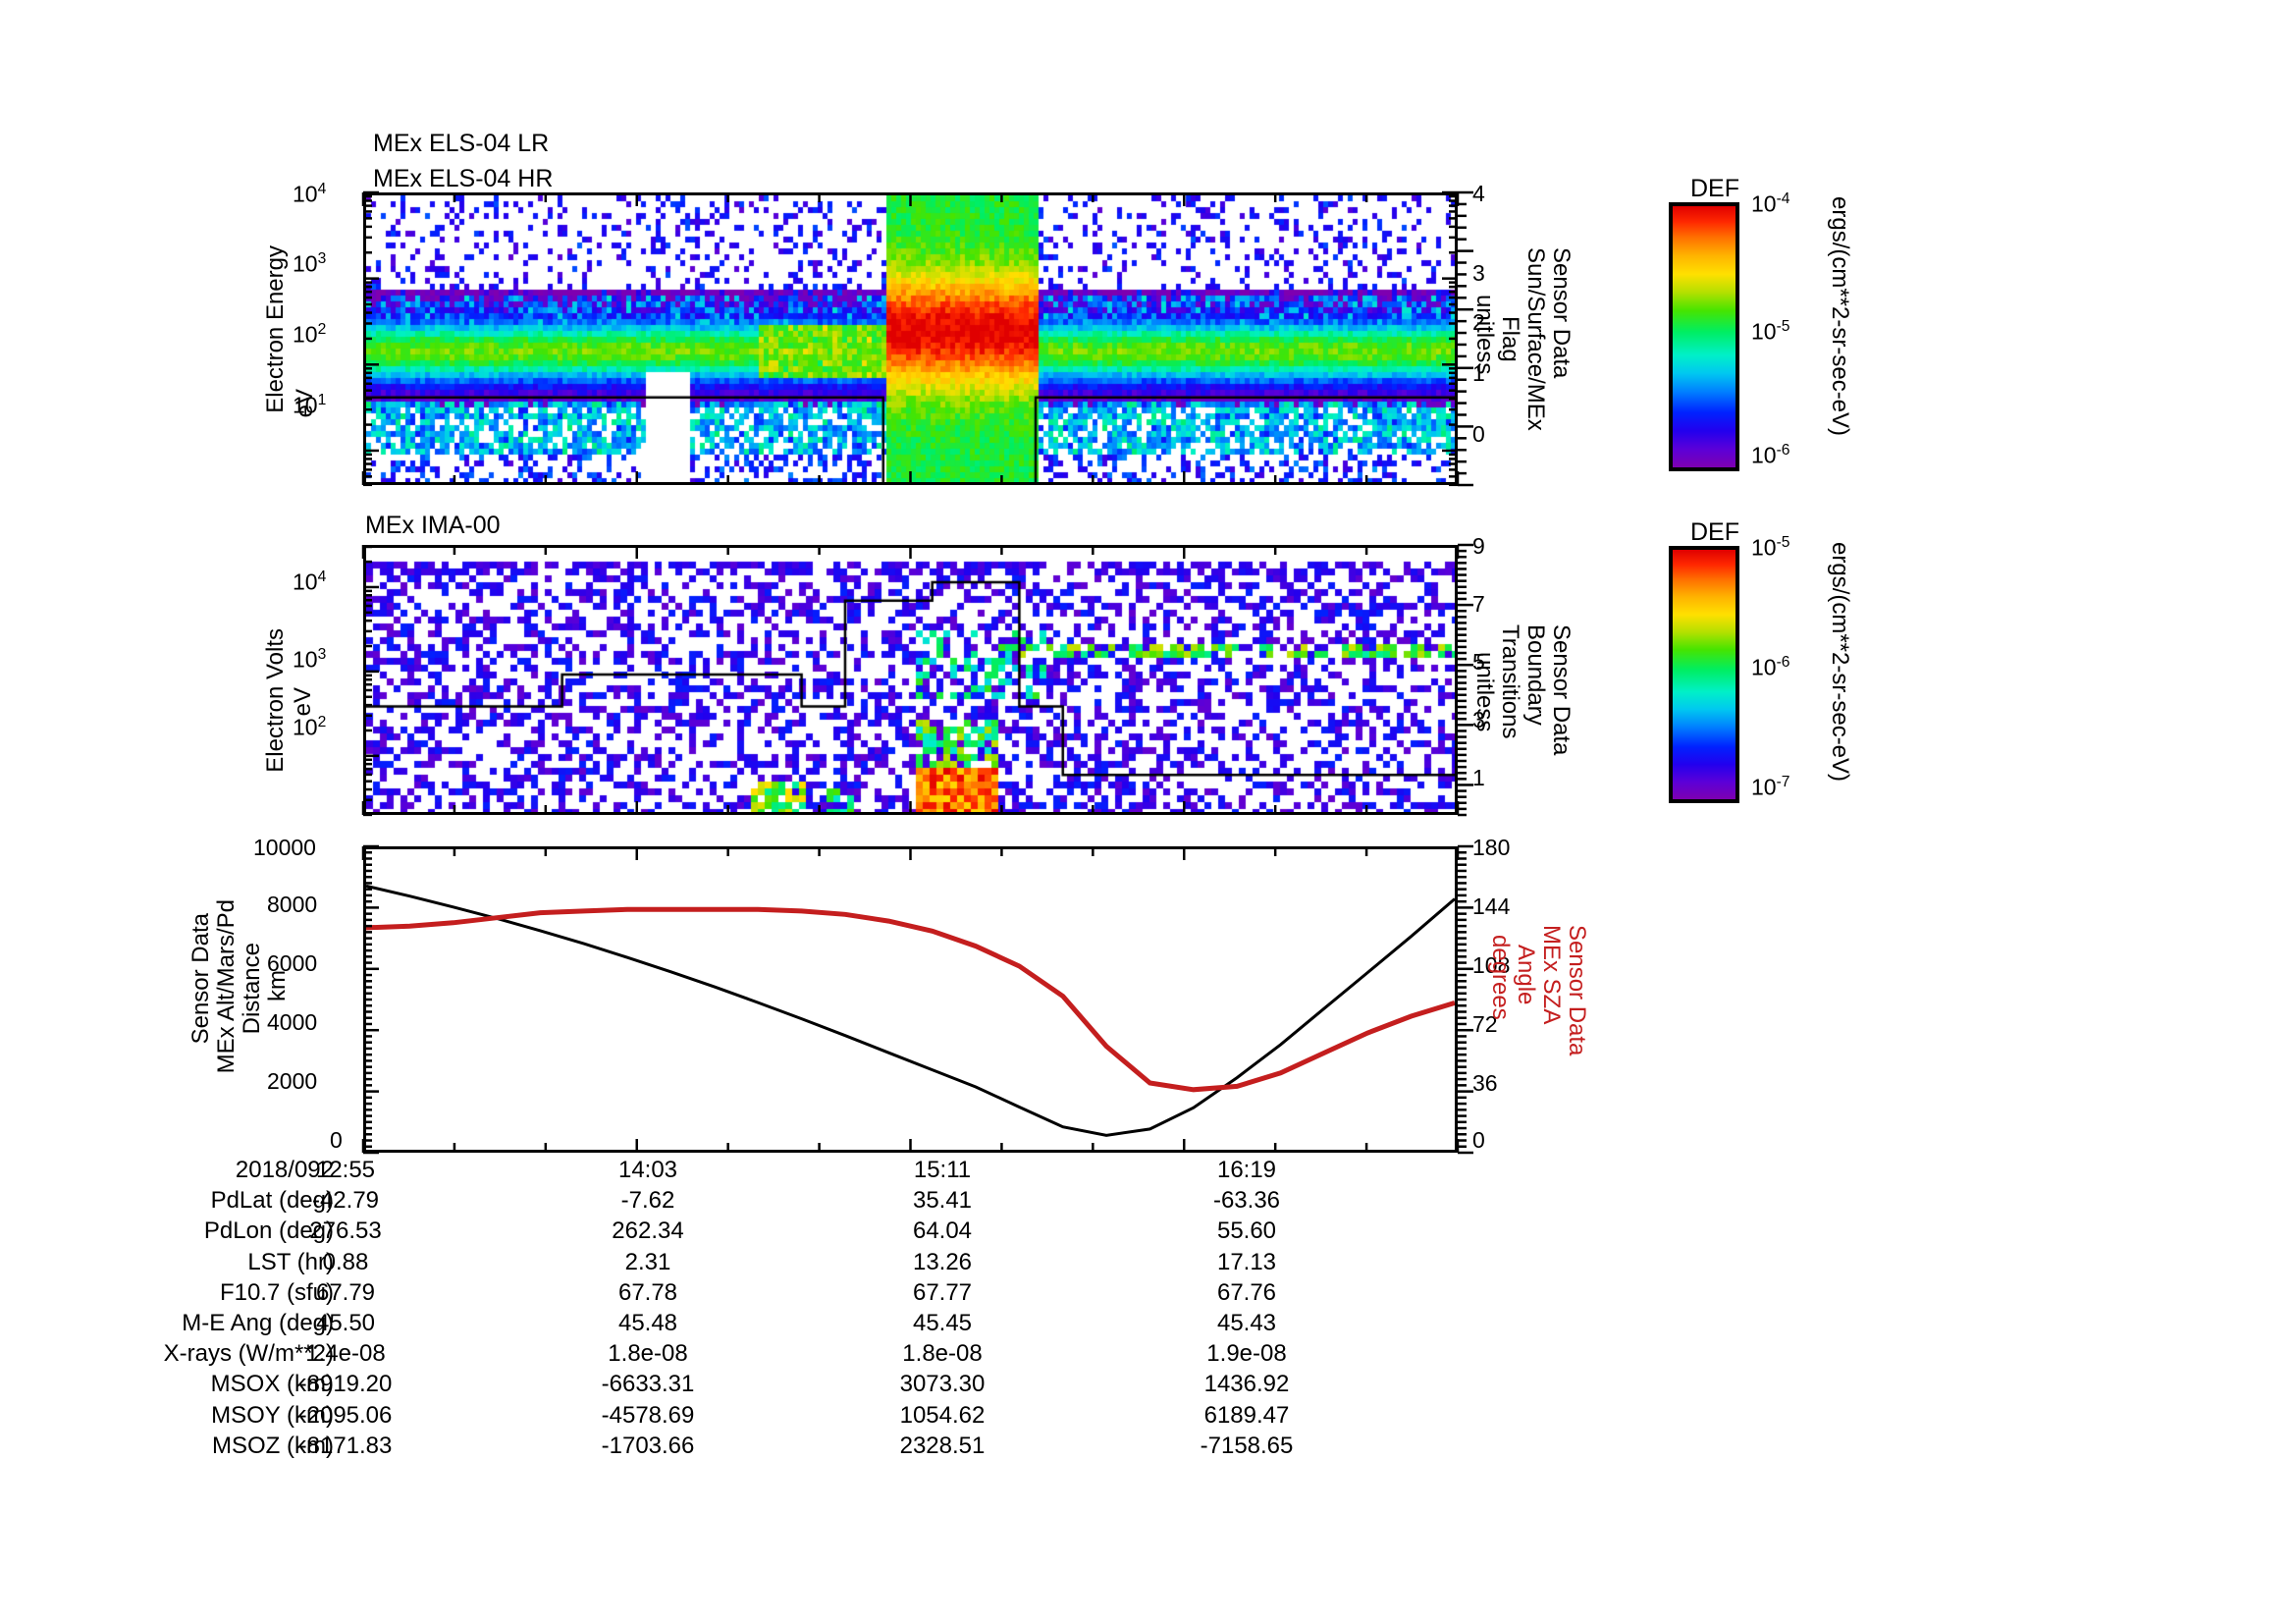 The image size is (2296, 1623). What do you see at coordinates (272, 1201) in the screenshot?
I see `table-row-label: PdLat (deg)` at bounding box center [272, 1201].